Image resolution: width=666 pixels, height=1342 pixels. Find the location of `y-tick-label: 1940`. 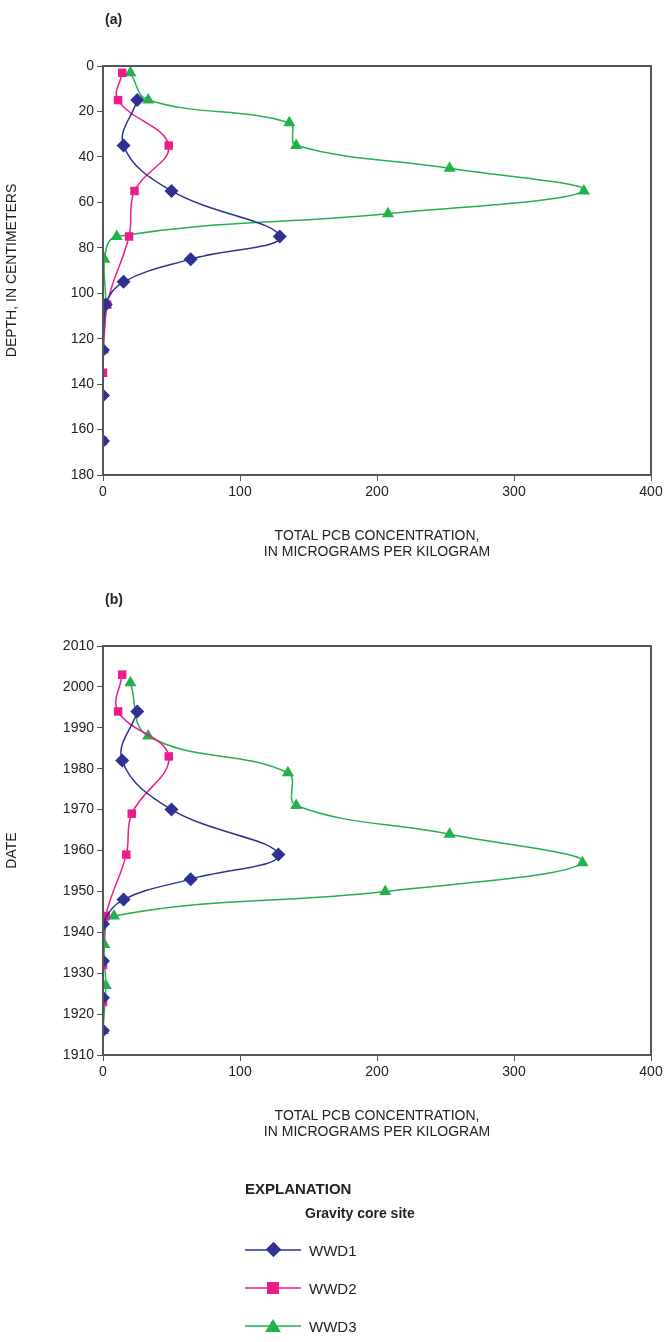

y-tick-label: 1940 is located at coordinates (78, 931).